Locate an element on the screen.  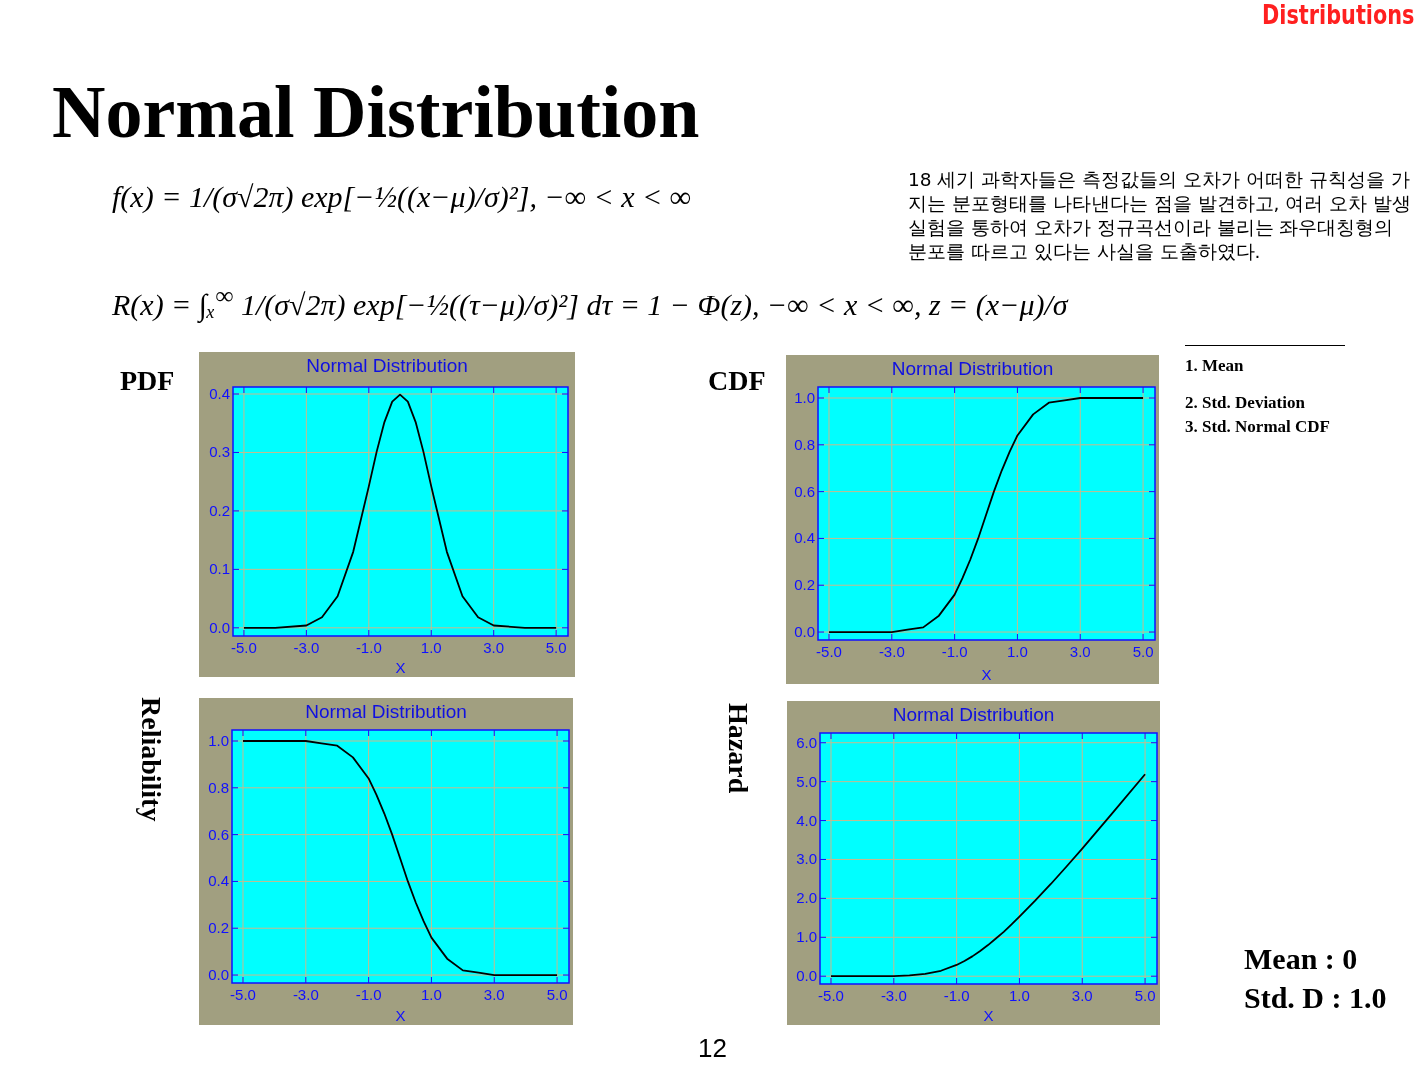
y-tick-label: 2.0 is located at coordinates (806, 898).